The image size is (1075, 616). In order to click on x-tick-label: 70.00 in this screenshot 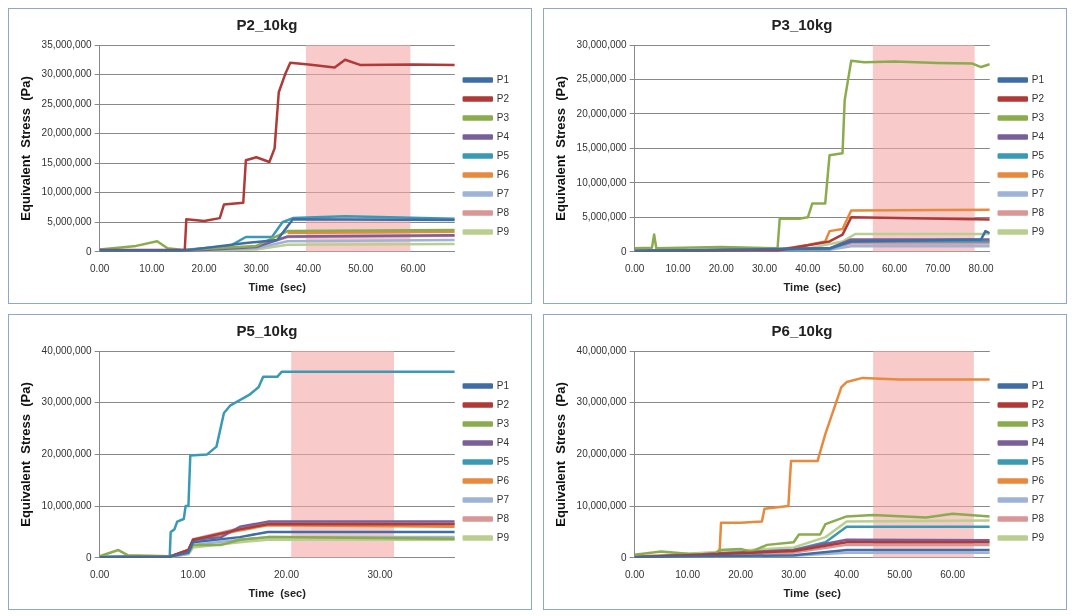, I will do `click(938, 268)`.